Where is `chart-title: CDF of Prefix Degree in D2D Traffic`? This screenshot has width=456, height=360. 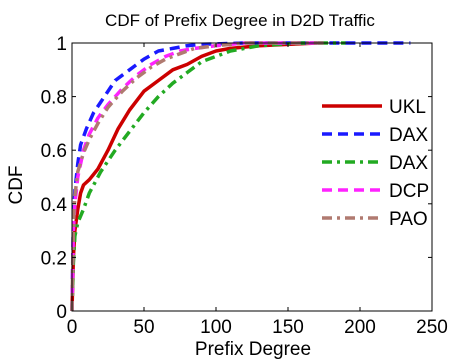 chart-title: CDF of Prefix Degree in D2D Traffic is located at coordinates (240, 20).